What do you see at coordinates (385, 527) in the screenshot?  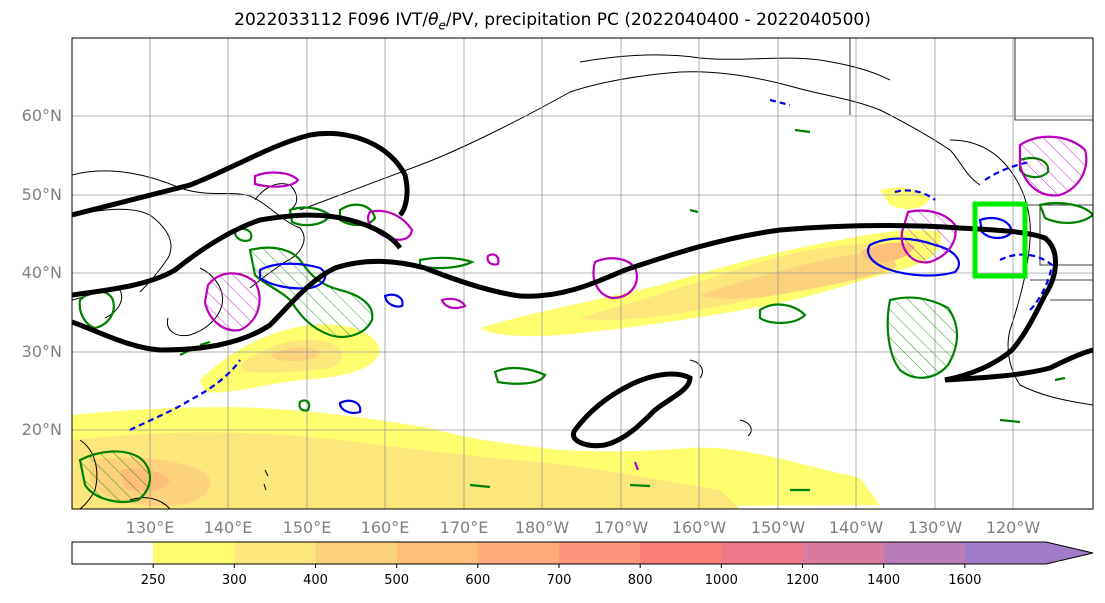 I see `lon-label-160e: 160°E` at bounding box center [385, 527].